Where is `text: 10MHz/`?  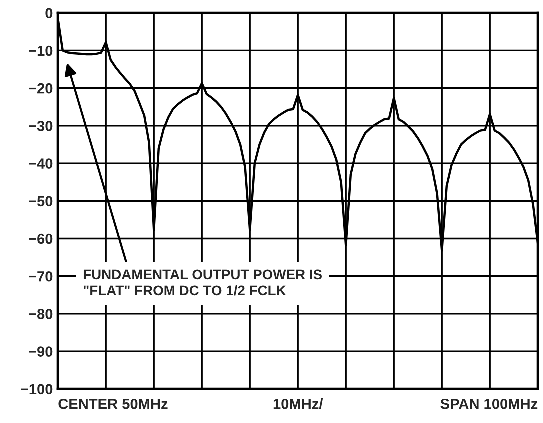
text: 10MHz/ is located at coordinates (299, 404).